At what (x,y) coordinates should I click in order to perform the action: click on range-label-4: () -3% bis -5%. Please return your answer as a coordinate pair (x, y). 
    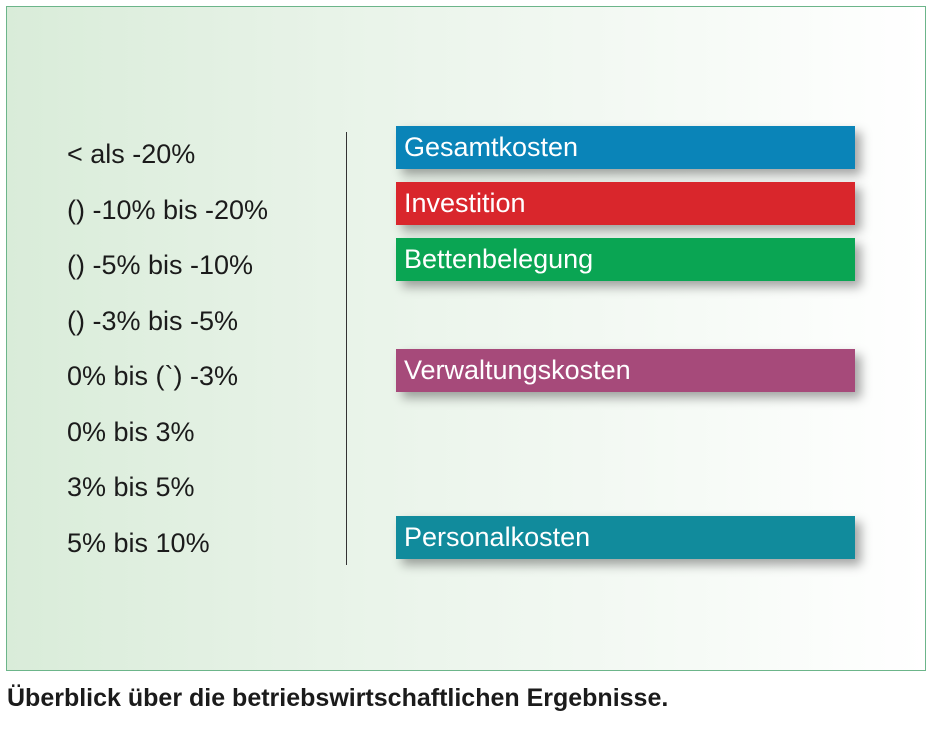
    Looking at the image, I should click on (153, 321).